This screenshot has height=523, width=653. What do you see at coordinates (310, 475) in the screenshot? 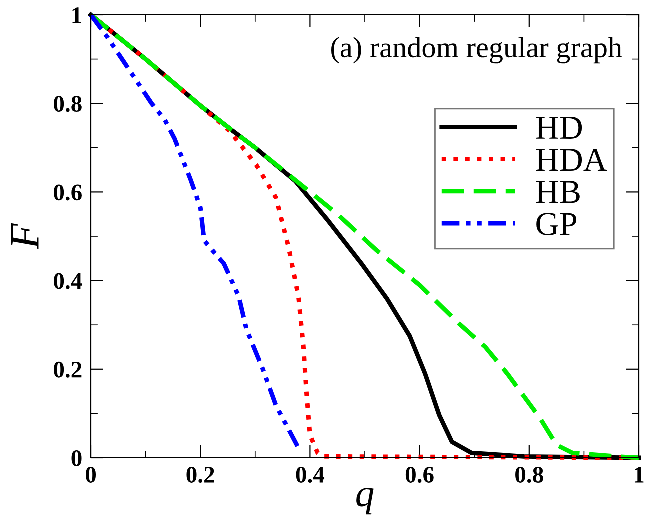
I see `x-tick-label: 0.4` at bounding box center [310, 475].